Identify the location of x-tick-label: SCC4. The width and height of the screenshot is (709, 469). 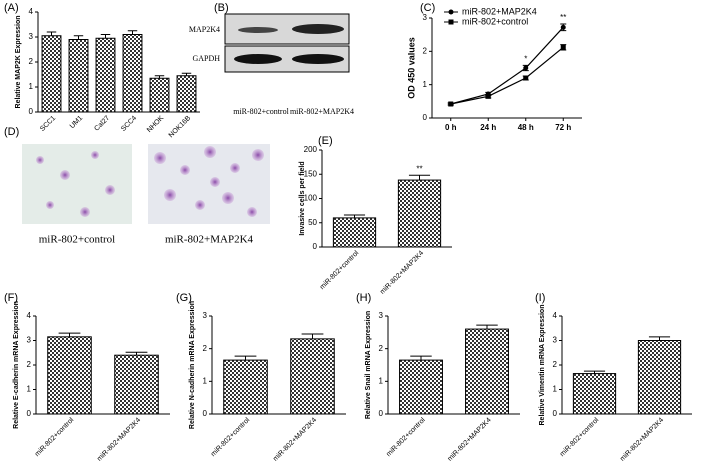
(129, 124).